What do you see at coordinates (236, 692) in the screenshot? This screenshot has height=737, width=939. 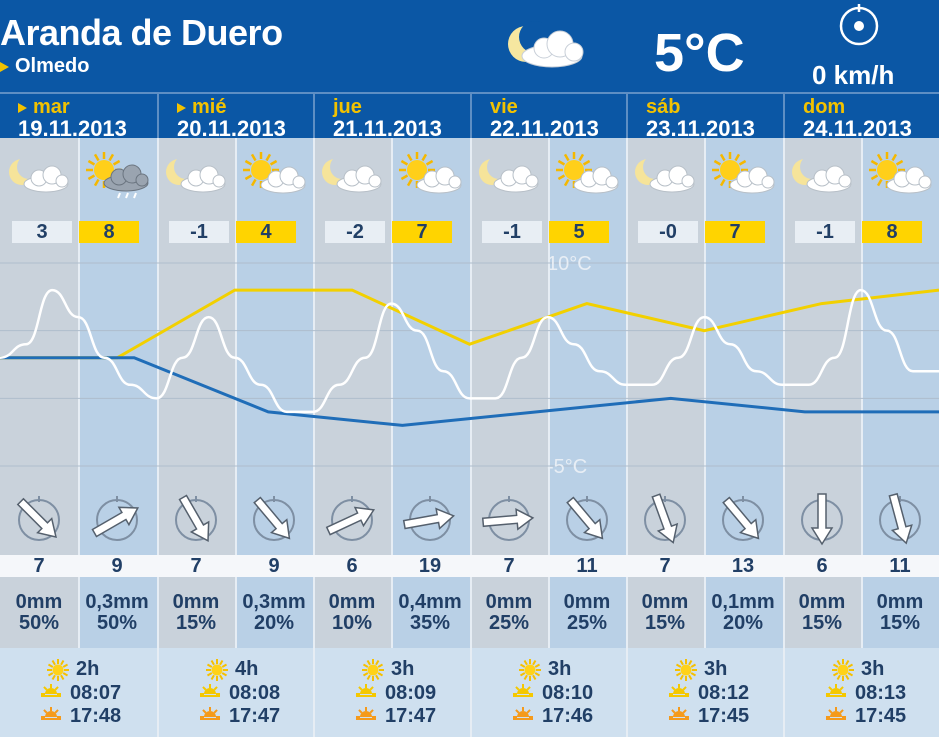 I see `sun-info: 4h 08:08 17:47` at bounding box center [236, 692].